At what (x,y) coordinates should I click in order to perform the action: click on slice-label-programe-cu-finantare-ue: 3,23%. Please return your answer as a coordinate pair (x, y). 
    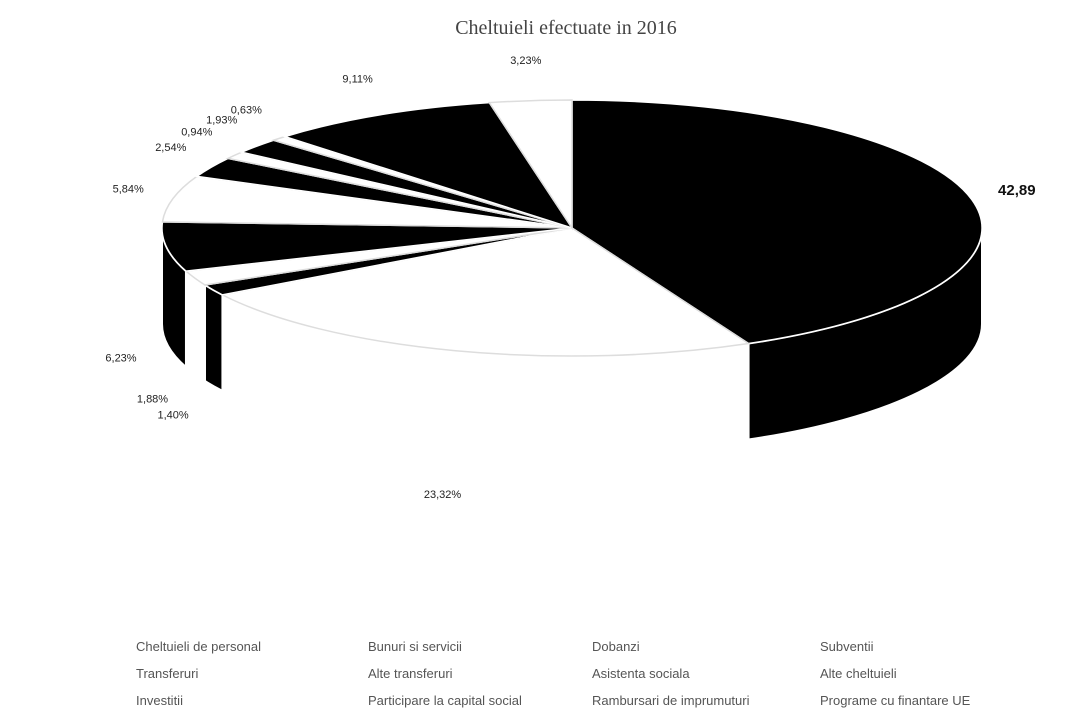
    Looking at the image, I should click on (525, 61).